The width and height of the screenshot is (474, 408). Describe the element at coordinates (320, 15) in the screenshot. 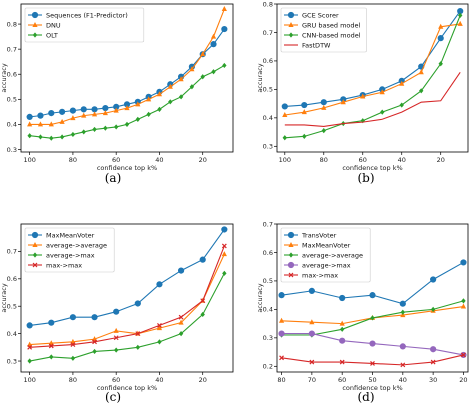

I see `legend-label: GCE Scorer` at that location.